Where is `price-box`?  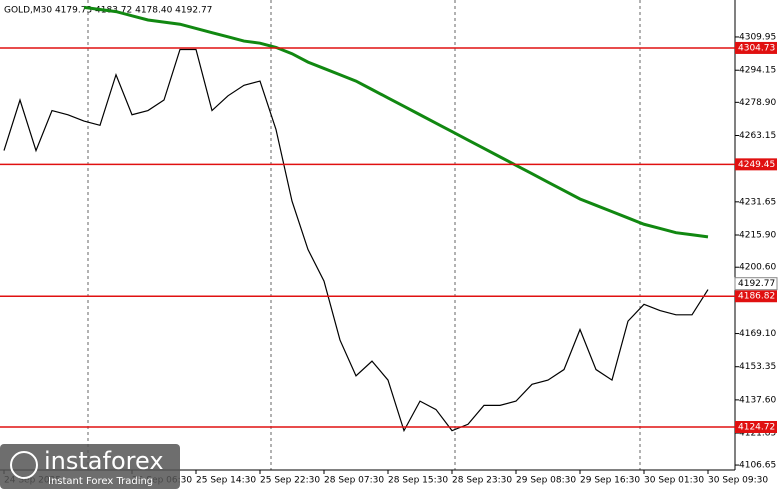 price-box is located at coordinates (756, 284).